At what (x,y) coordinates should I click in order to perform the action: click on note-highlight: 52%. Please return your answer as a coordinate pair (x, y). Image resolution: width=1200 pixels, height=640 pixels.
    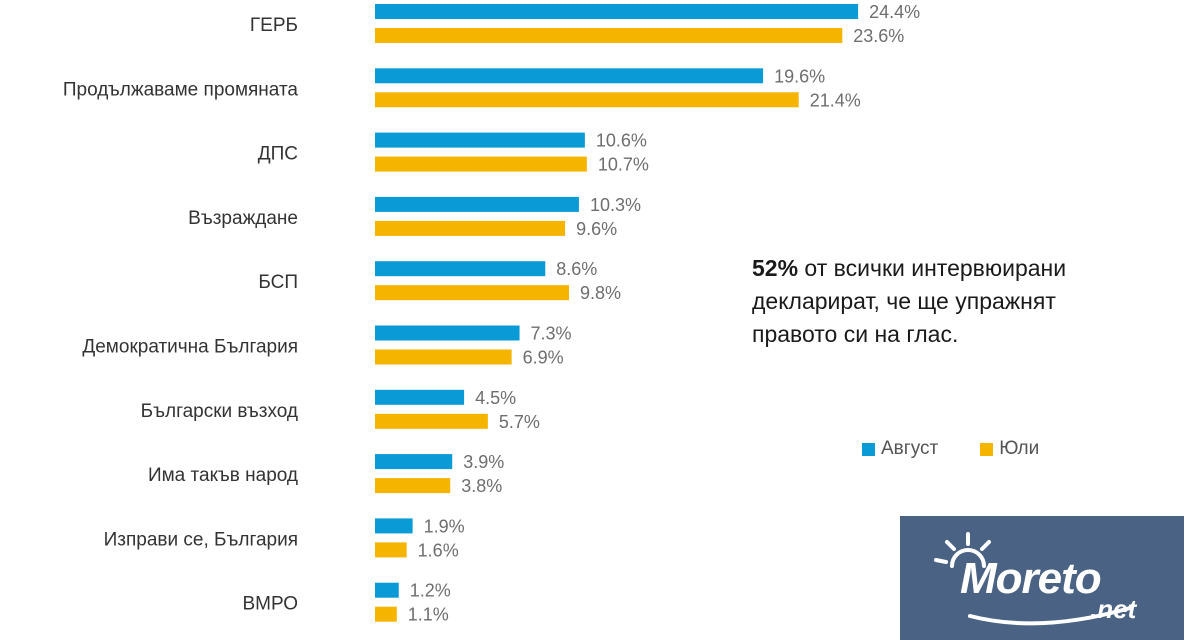
    Looking at the image, I should click on (775, 268).